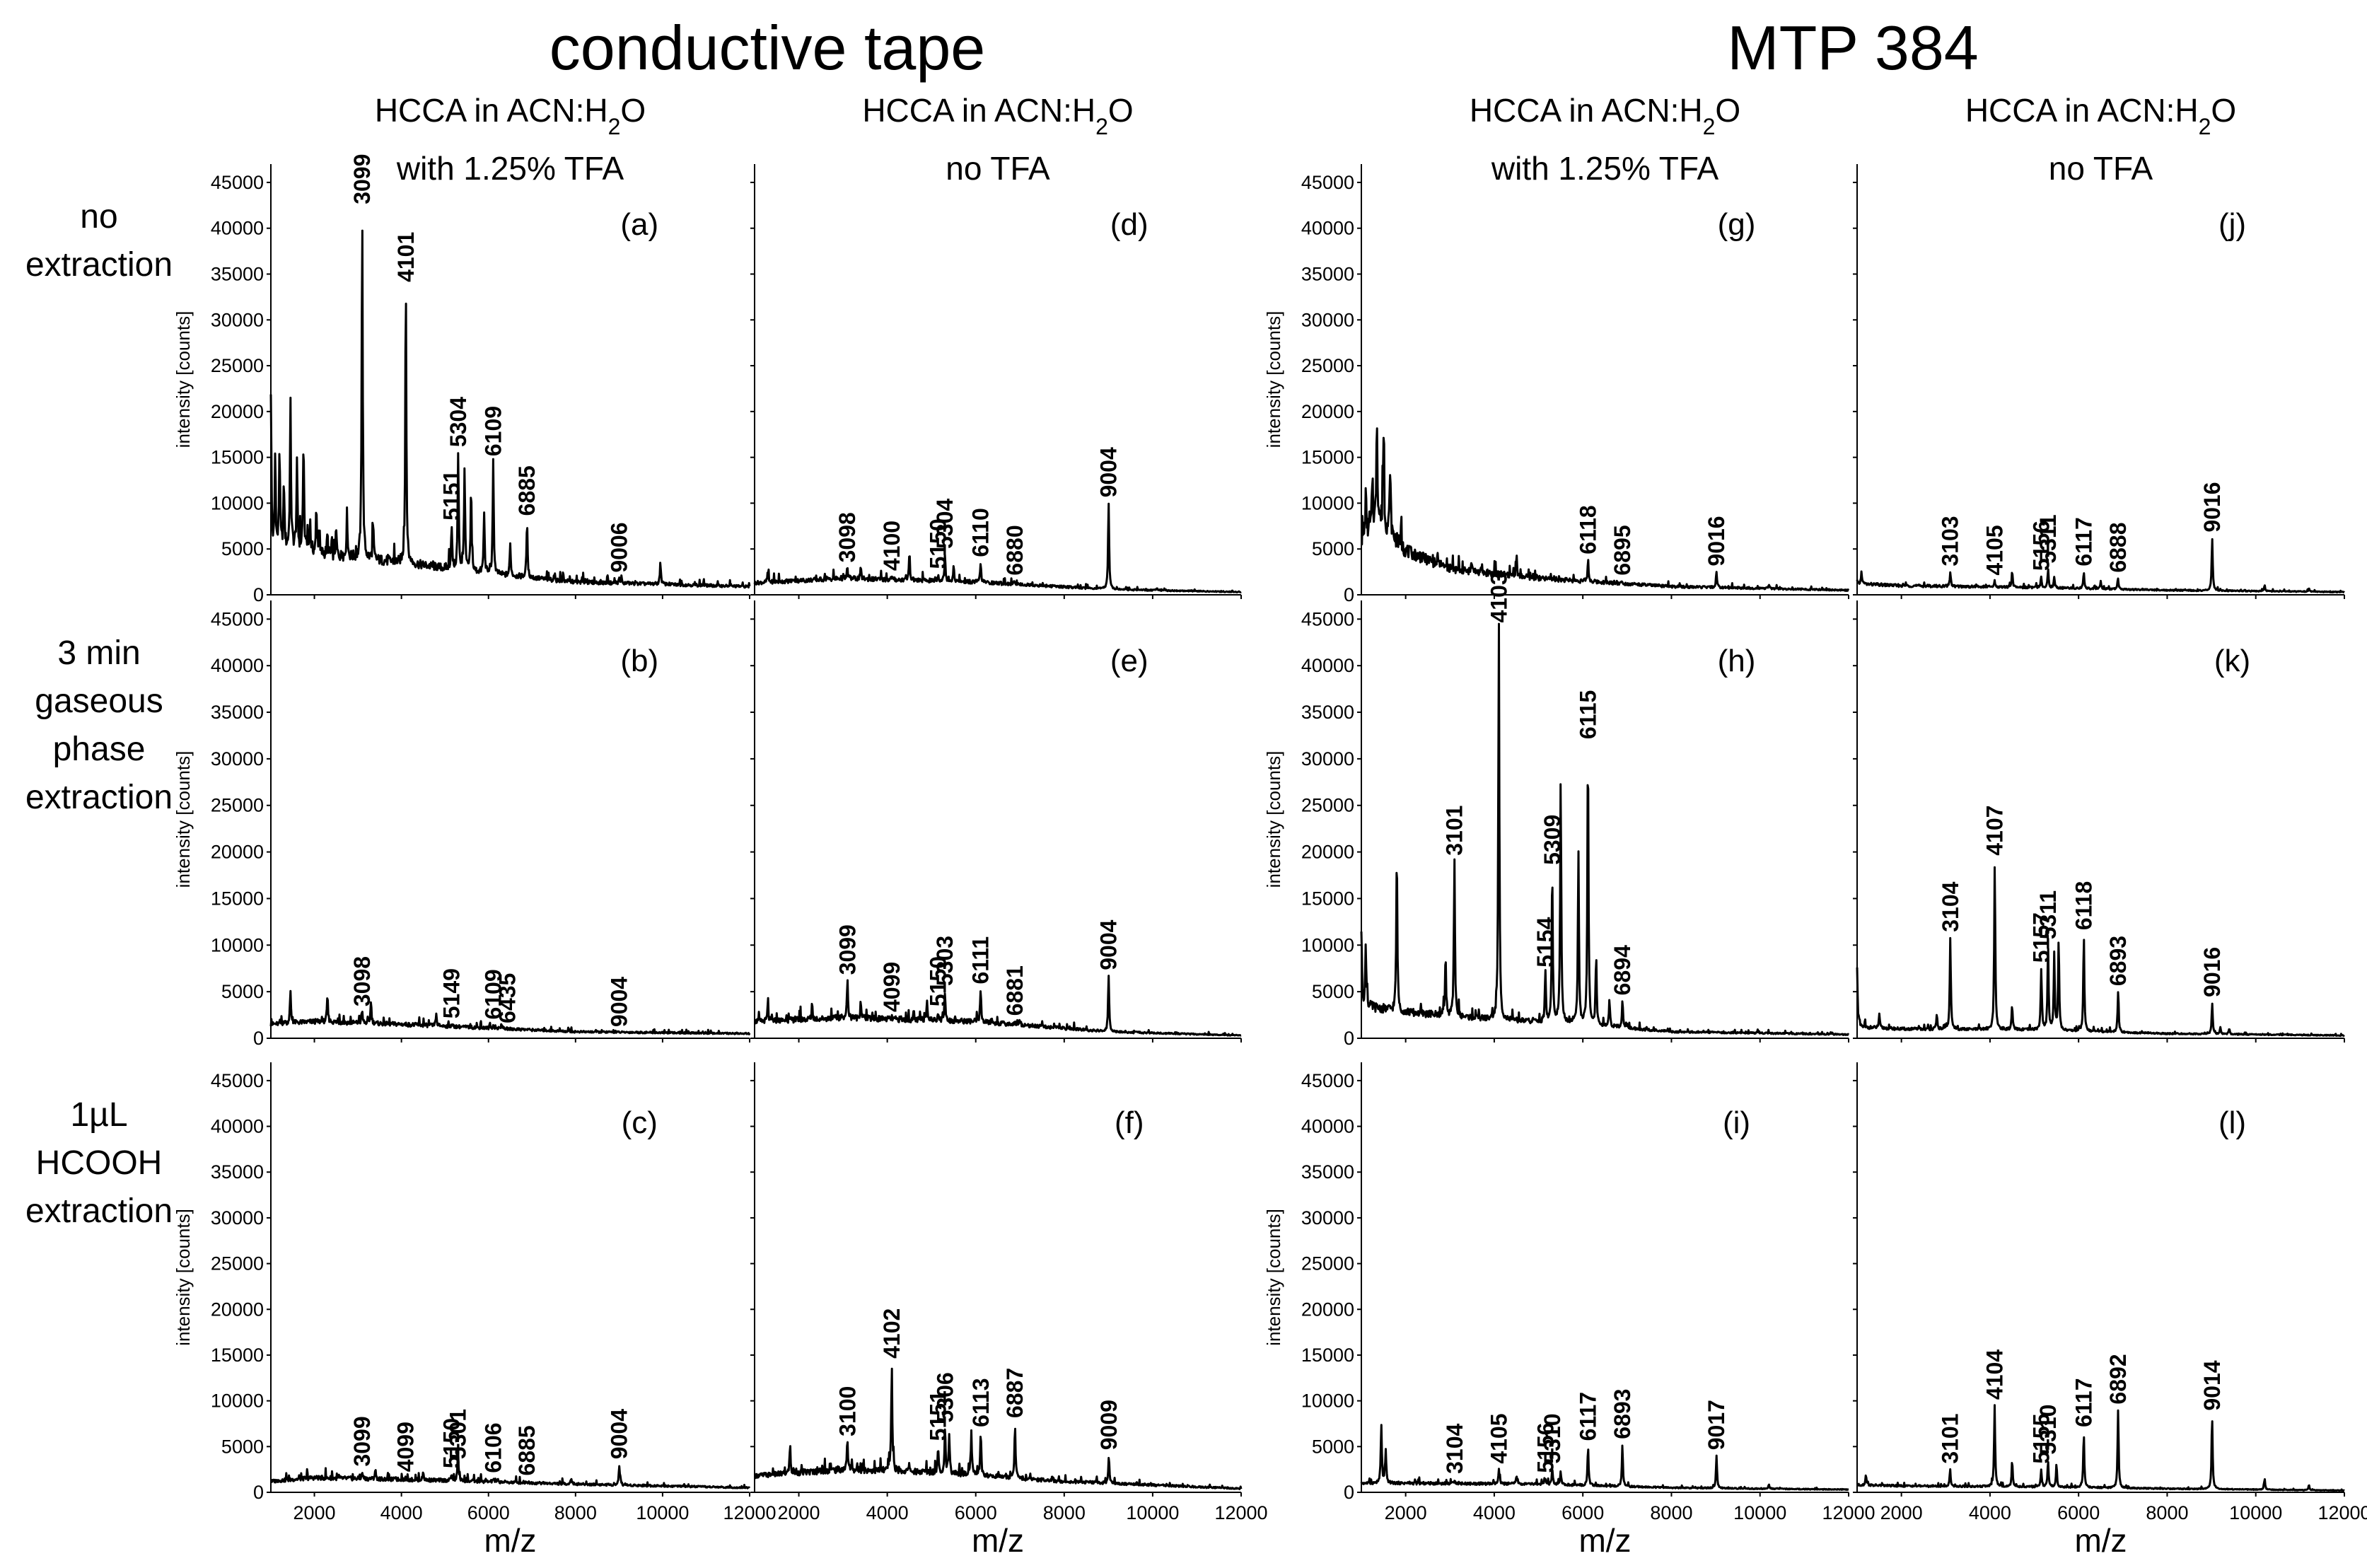 This screenshot has width=2367, height=1568. I want to click on panel-letter: (b), so click(639, 661).